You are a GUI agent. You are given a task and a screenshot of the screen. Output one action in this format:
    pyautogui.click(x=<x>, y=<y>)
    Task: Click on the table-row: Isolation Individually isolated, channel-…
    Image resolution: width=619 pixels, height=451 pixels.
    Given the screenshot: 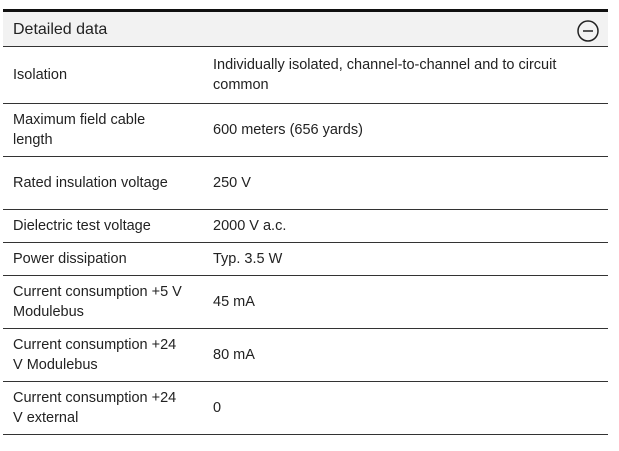 What is the action you would take?
    pyautogui.click(x=305, y=75)
    